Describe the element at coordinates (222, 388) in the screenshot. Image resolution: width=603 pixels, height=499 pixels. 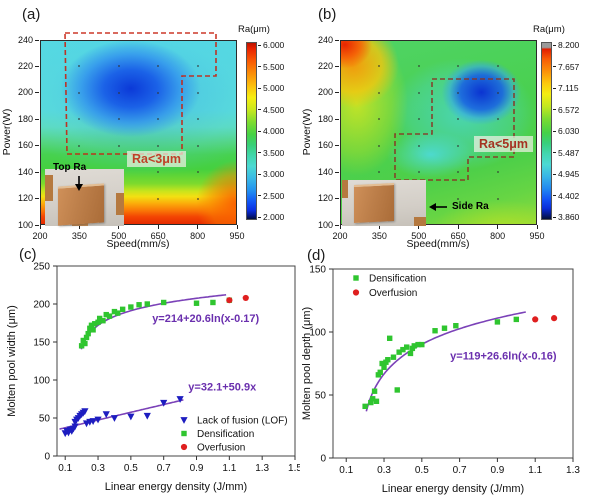
I see `fit-equation-label: y=32.1+50.9x` at that location.